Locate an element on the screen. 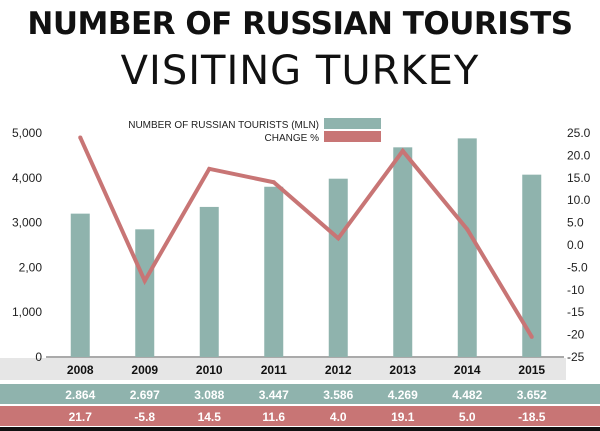 The height and width of the screenshot is (431, 600). right-tick-label: 5.0 is located at coordinates (575, 223).